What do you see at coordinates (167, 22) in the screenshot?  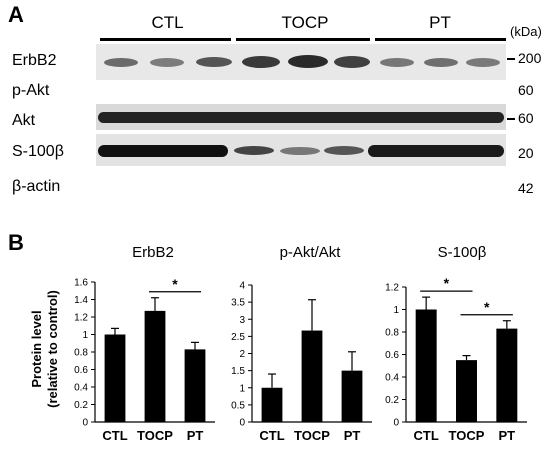 I see `blot-group-ctl: CTL` at bounding box center [167, 22].